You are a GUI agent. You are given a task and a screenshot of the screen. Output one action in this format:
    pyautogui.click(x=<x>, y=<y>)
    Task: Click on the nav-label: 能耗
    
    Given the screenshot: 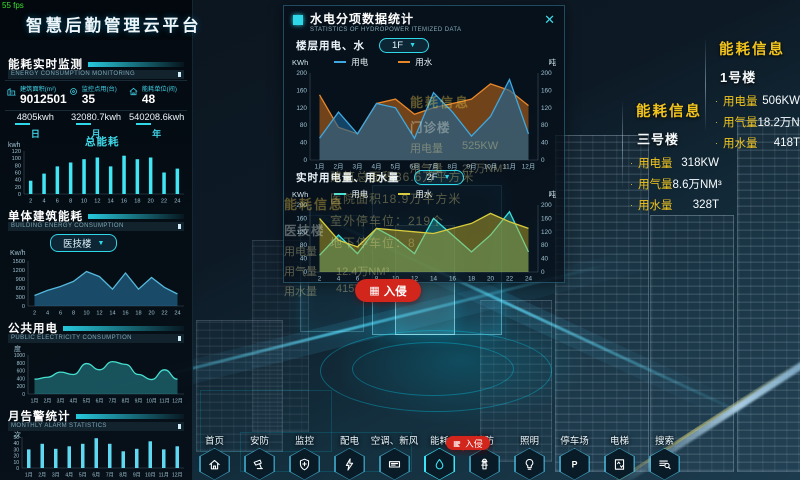 What is the action you would take?
    pyautogui.click(x=439, y=441)
    